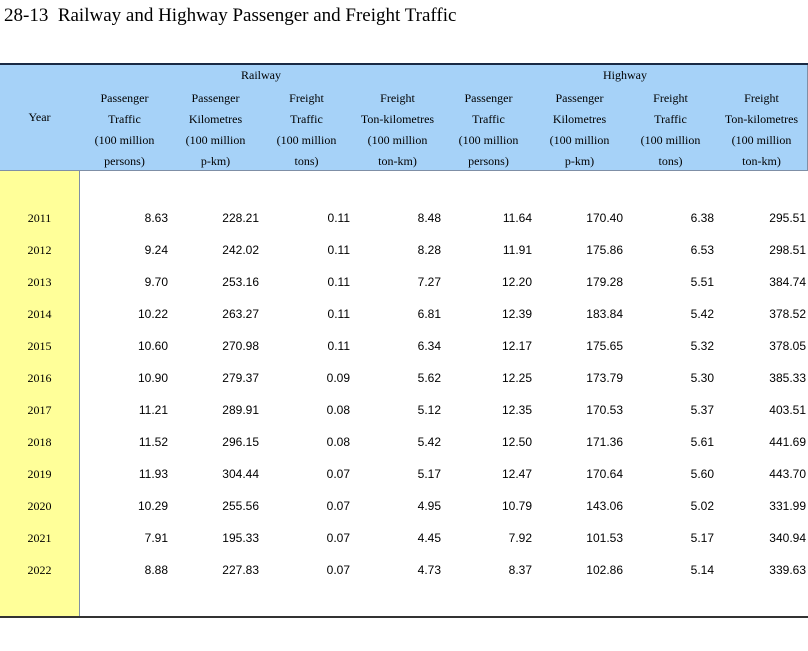 Image resolution: width=808 pixels, height=651 pixels. Describe the element at coordinates (604, 378) in the screenshot. I see `value-cell: 173.79` at that location.